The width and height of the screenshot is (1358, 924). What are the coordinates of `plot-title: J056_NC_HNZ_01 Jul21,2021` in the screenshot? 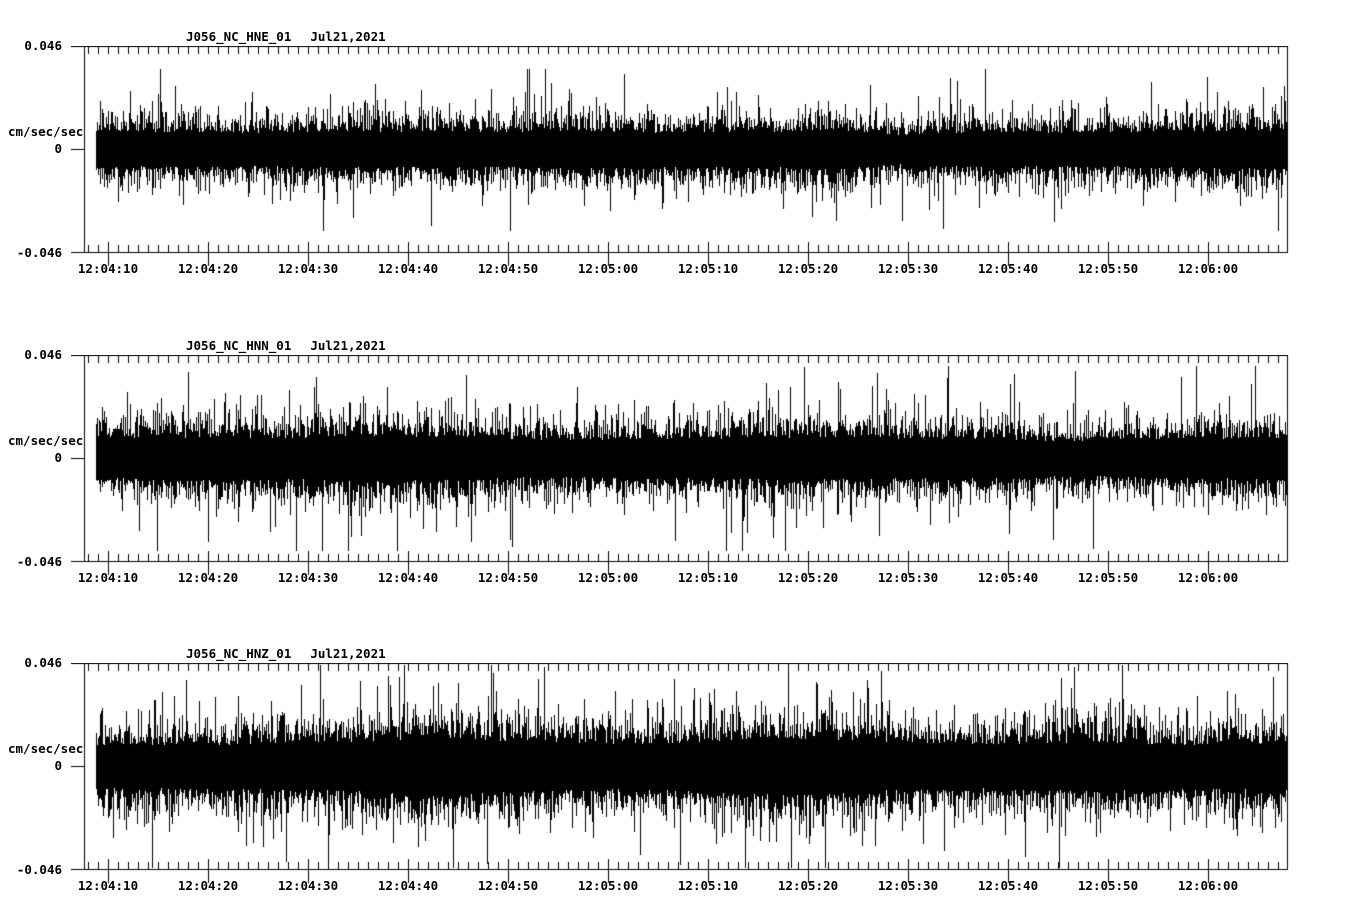 It's located at (286, 654).